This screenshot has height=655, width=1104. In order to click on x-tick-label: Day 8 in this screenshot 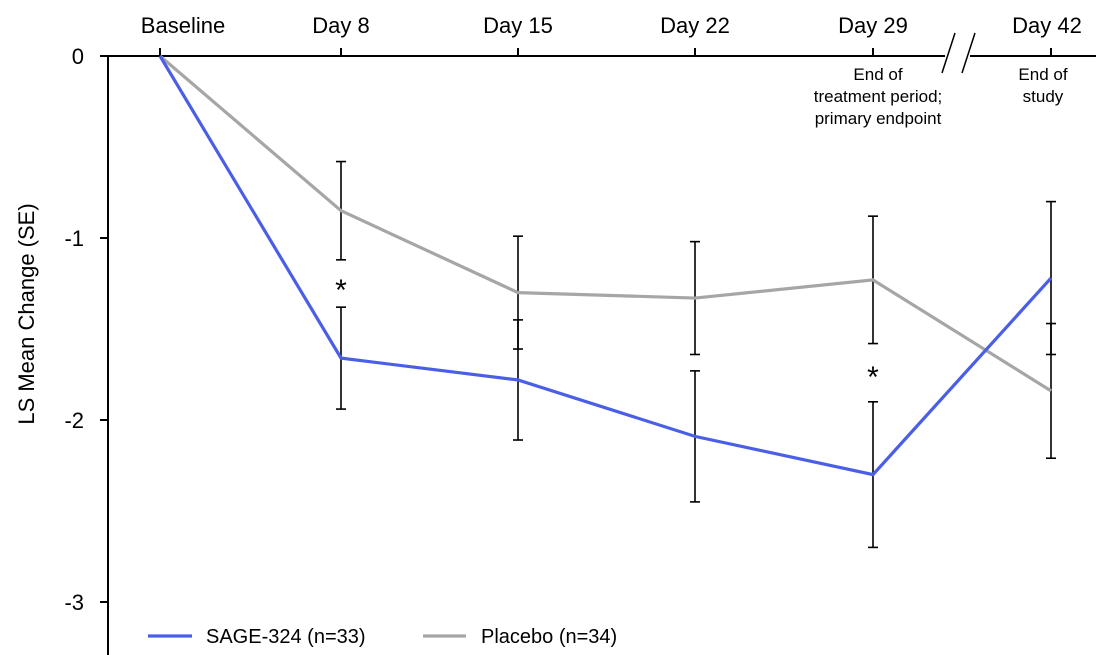, I will do `click(340, 25)`.